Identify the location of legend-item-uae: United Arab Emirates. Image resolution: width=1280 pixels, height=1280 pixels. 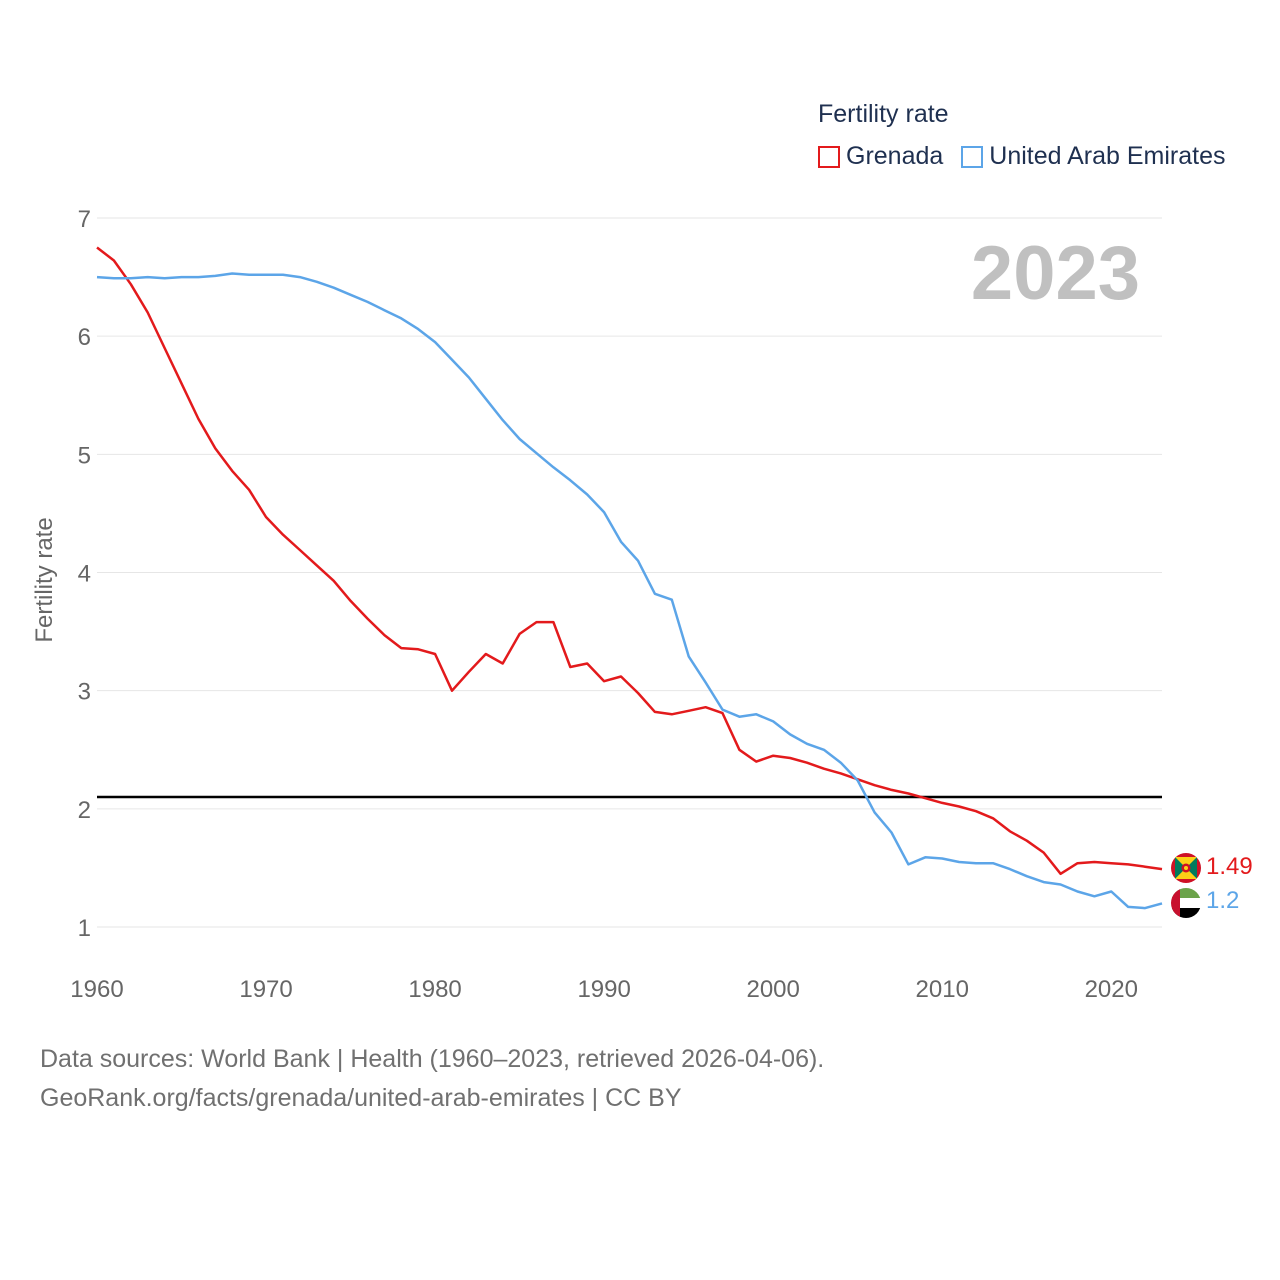
(1093, 156).